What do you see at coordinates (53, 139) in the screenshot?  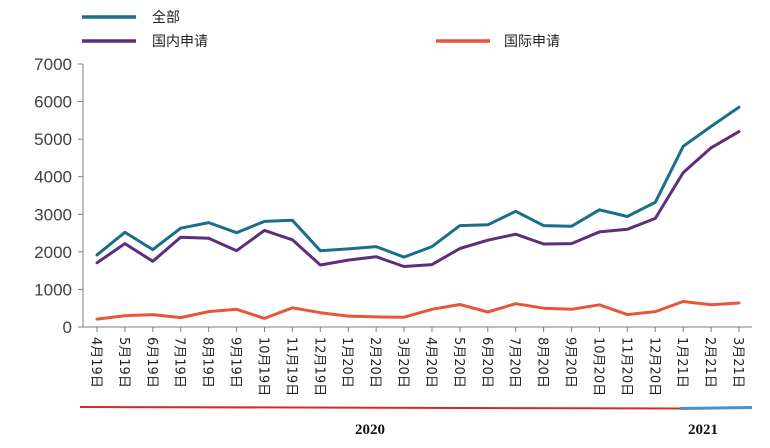 I see `y-tick-label: 5000` at bounding box center [53, 139].